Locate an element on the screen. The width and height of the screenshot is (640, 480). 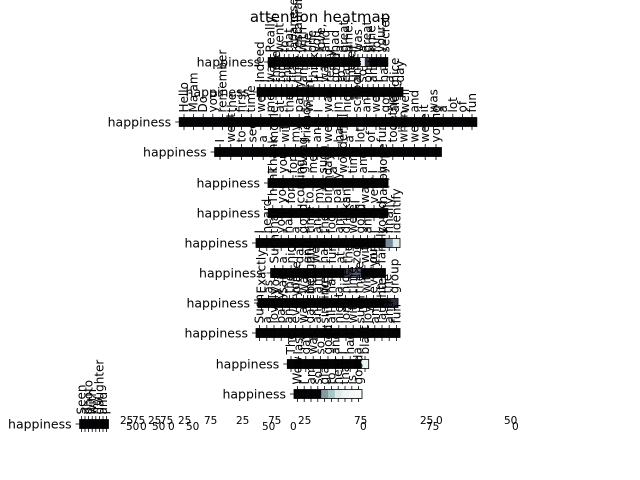
row-label: happiness is located at coordinates (248, 364).